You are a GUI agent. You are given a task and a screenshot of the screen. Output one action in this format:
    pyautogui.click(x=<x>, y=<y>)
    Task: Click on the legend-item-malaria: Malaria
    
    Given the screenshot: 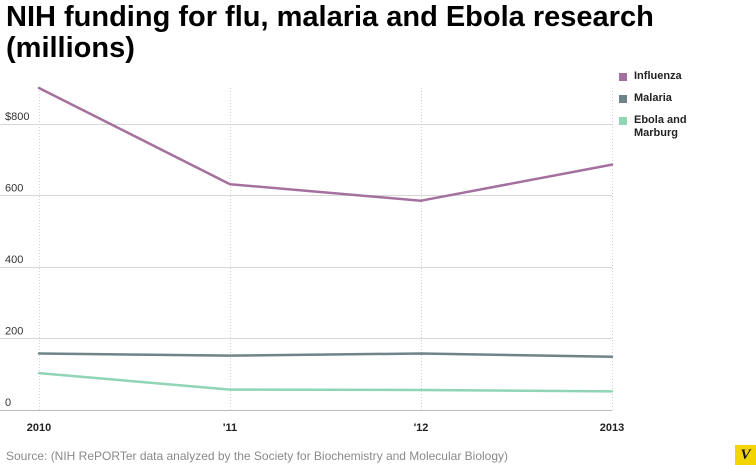 What is the action you would take?
    pyautogui.click(x=661, y=98)
    